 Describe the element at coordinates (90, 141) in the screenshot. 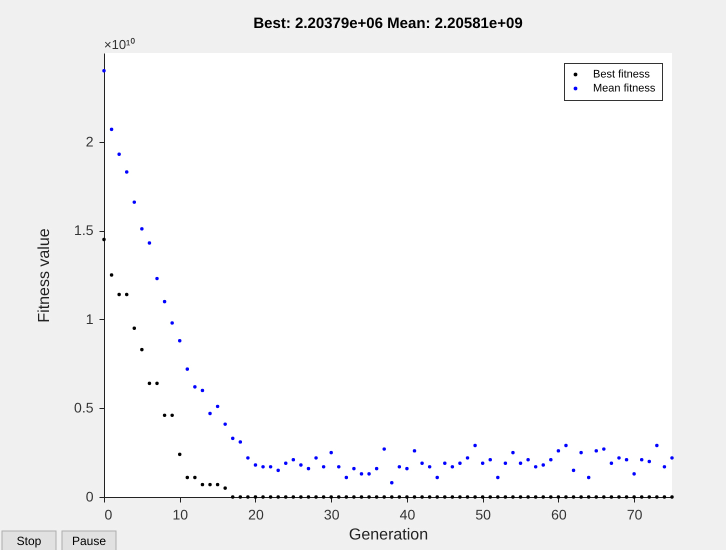

I see `y-tick-label: 2` at that location.